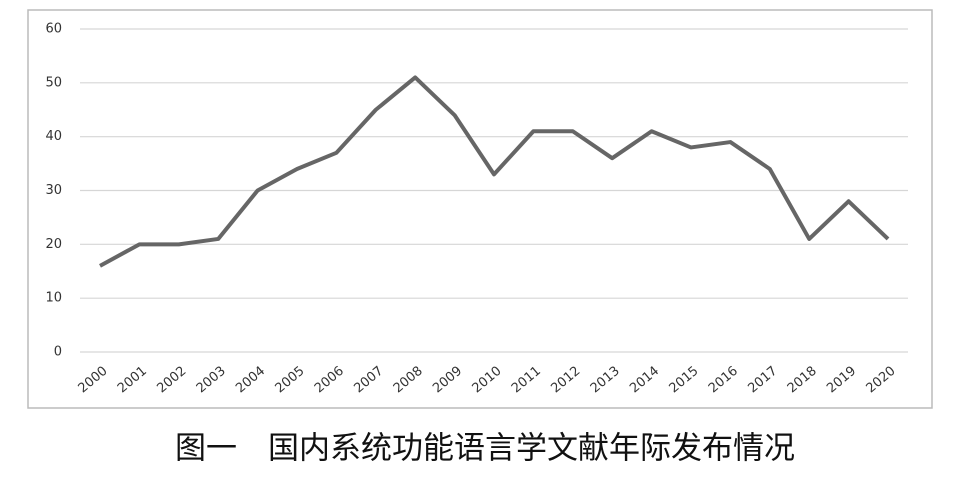  What do you see at coordinates (93, 380) in the screenshot?
I see `x-tick-label: 2000` at bounding box center [93, 380].